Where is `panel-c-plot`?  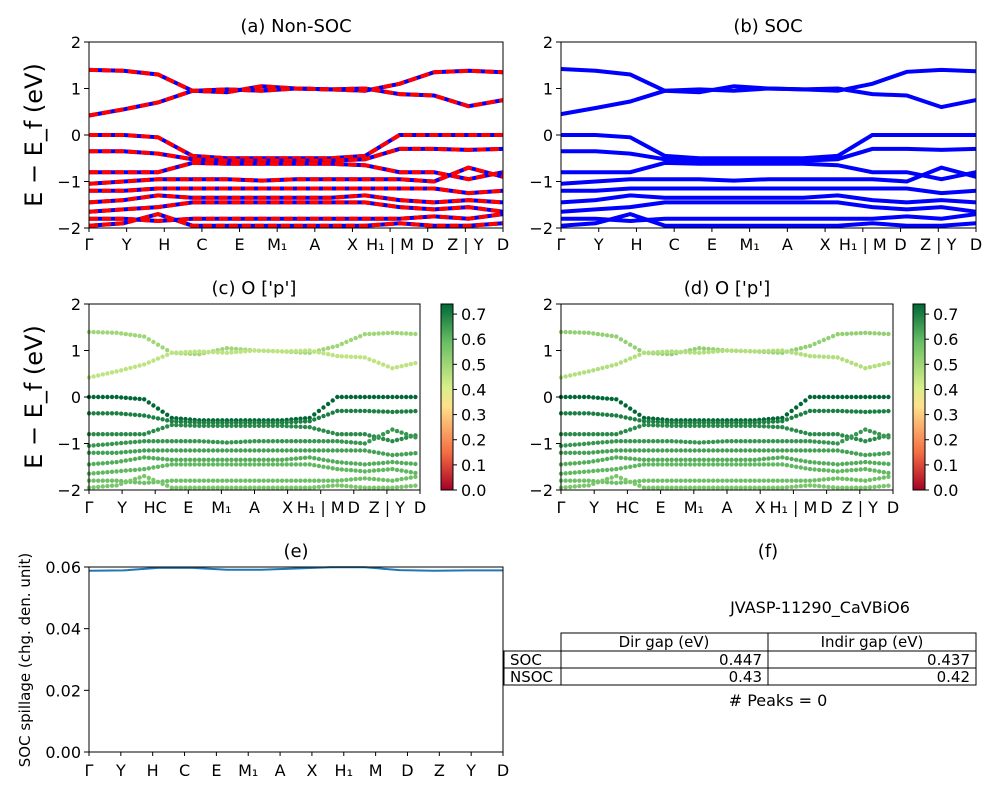
panel-c-plot is located at coordinates (252, 409).